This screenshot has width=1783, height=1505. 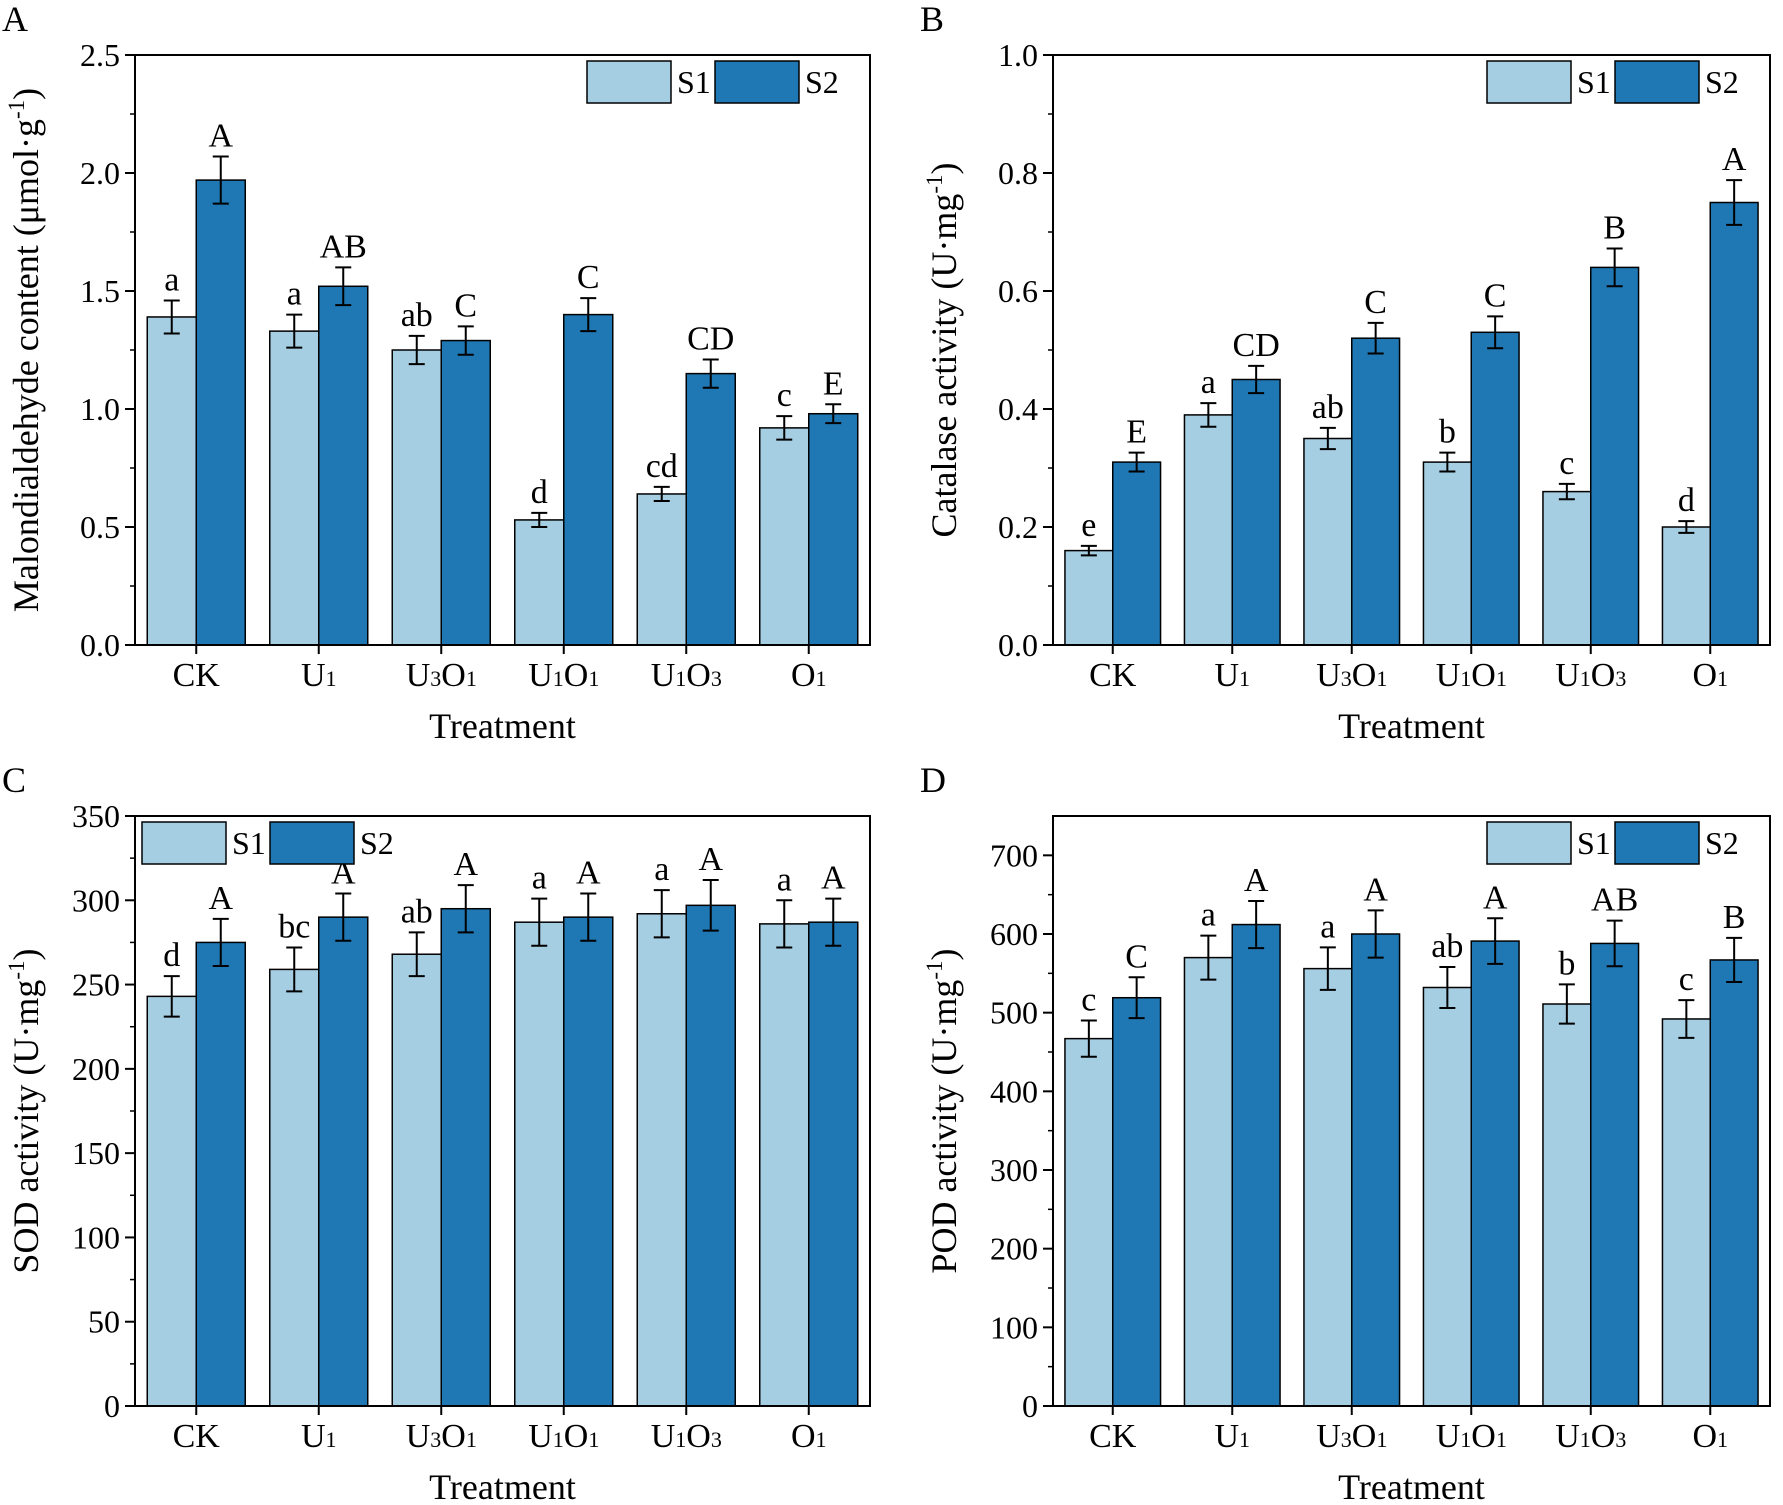 I want to click on x-tick-label: U3O1, so click(x=441, y=1436).